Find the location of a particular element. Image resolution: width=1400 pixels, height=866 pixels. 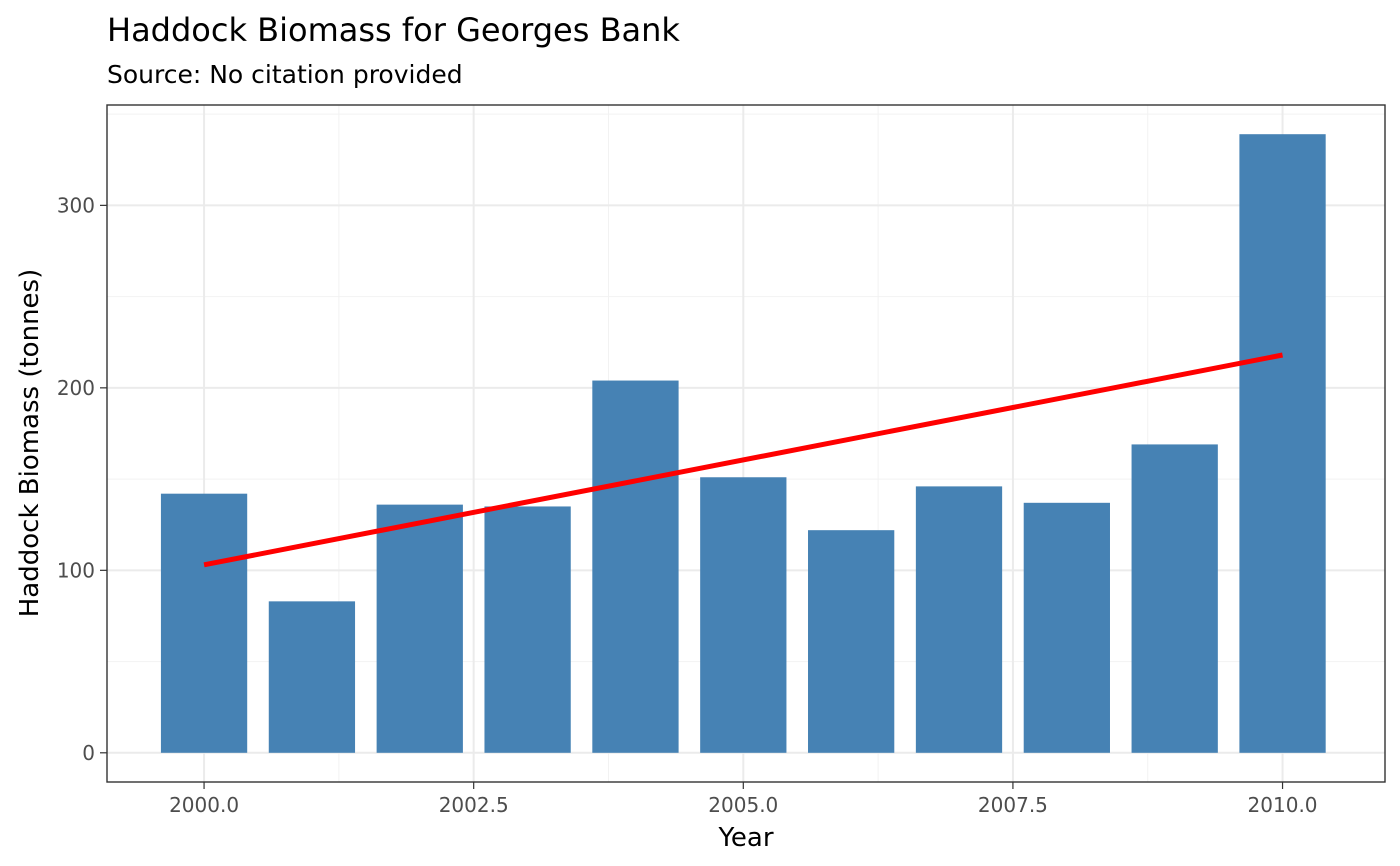

y-tick-label: 200 is located at coordinates (76, 388).